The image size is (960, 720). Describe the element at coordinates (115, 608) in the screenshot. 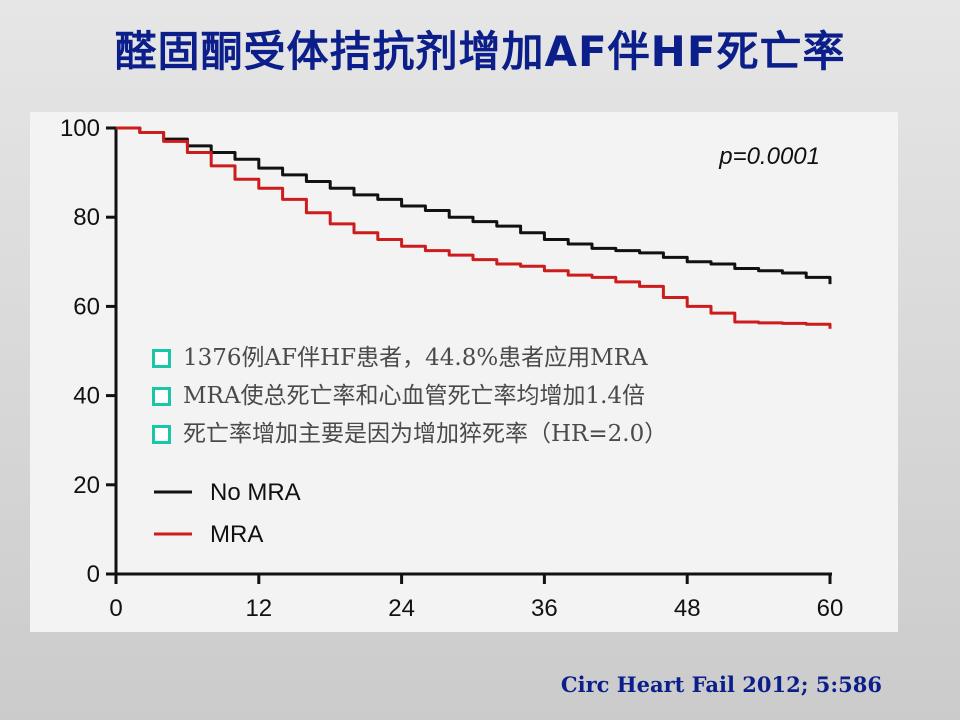

I see `x-tick-label: 0` at that location.